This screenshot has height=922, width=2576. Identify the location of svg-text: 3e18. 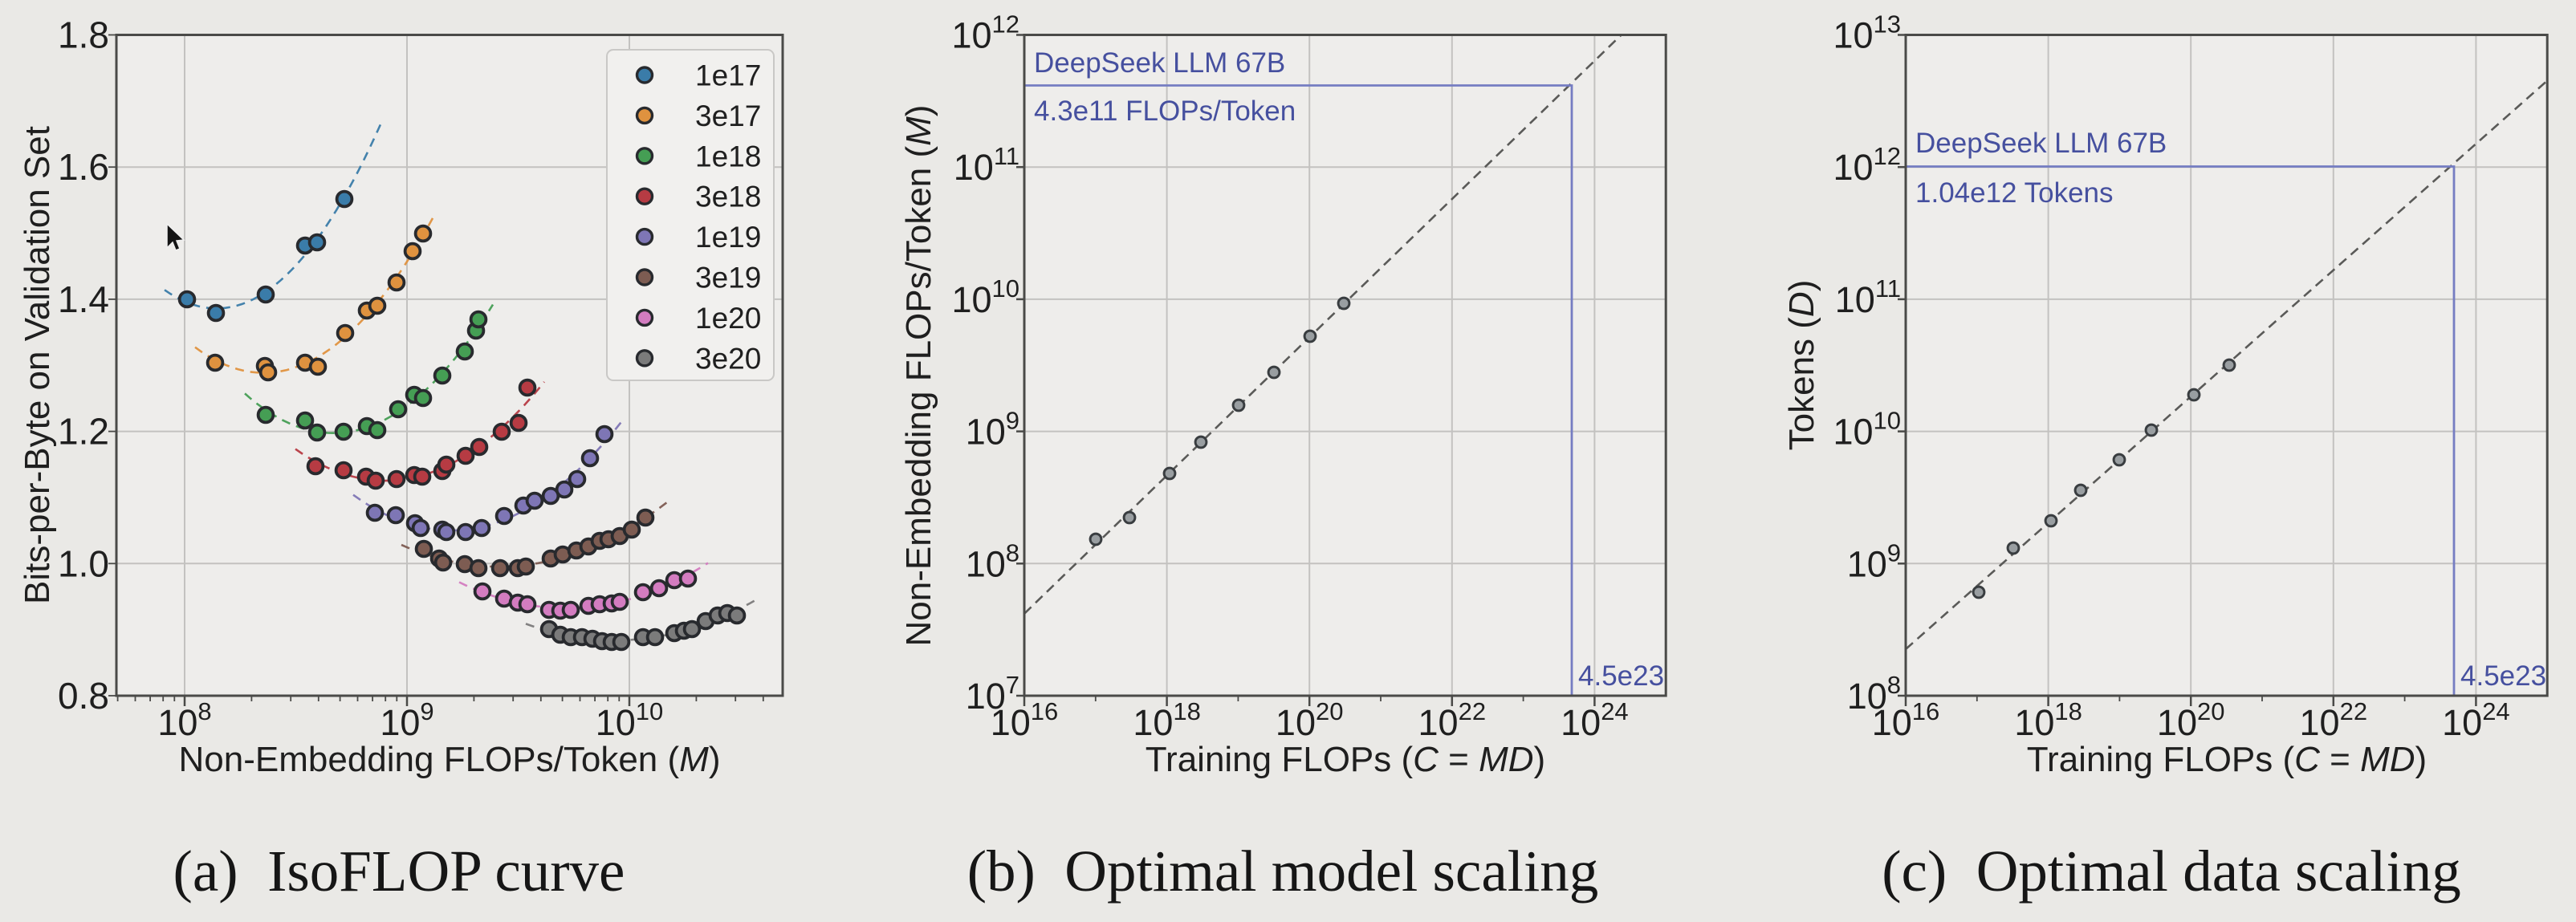
(728, 197).